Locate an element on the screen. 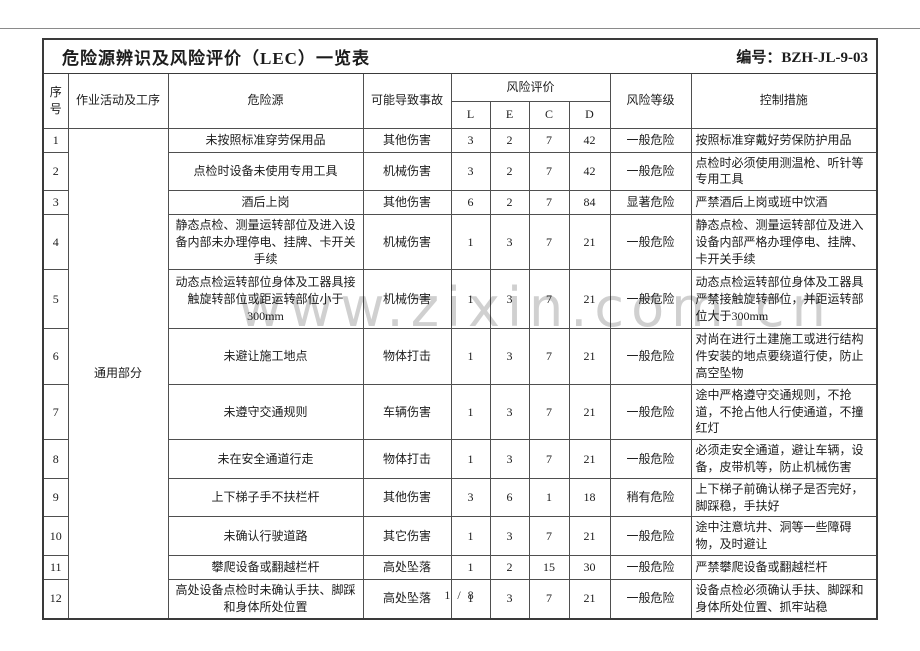  page-title: 危险源辨识及风险评价（LEC）一览表 is located at coordinates (216, 58).